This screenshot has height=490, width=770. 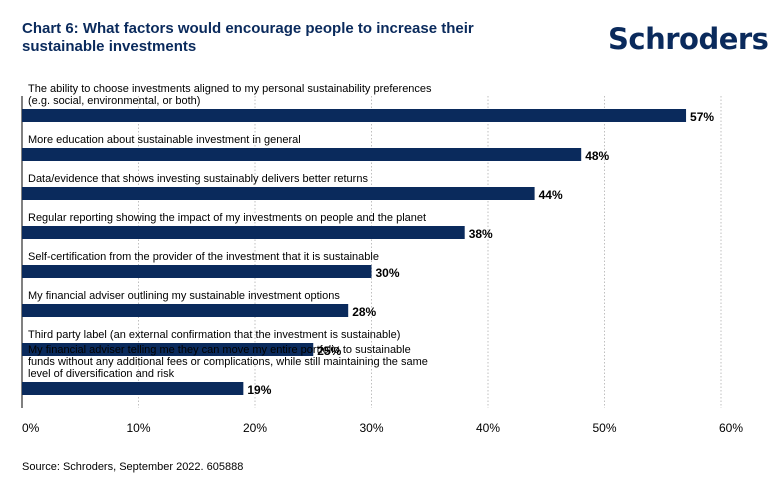 I want to click on category-label: level of diversification and risk, so click(x=101, y=374).